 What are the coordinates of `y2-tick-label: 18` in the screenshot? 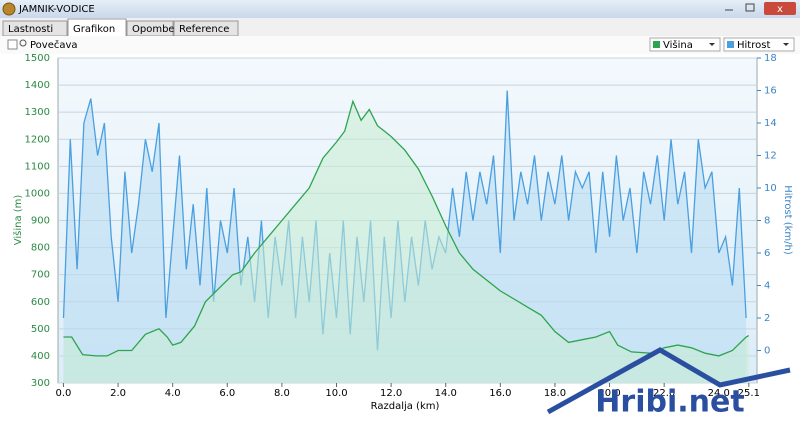 It's located at (770, 58).